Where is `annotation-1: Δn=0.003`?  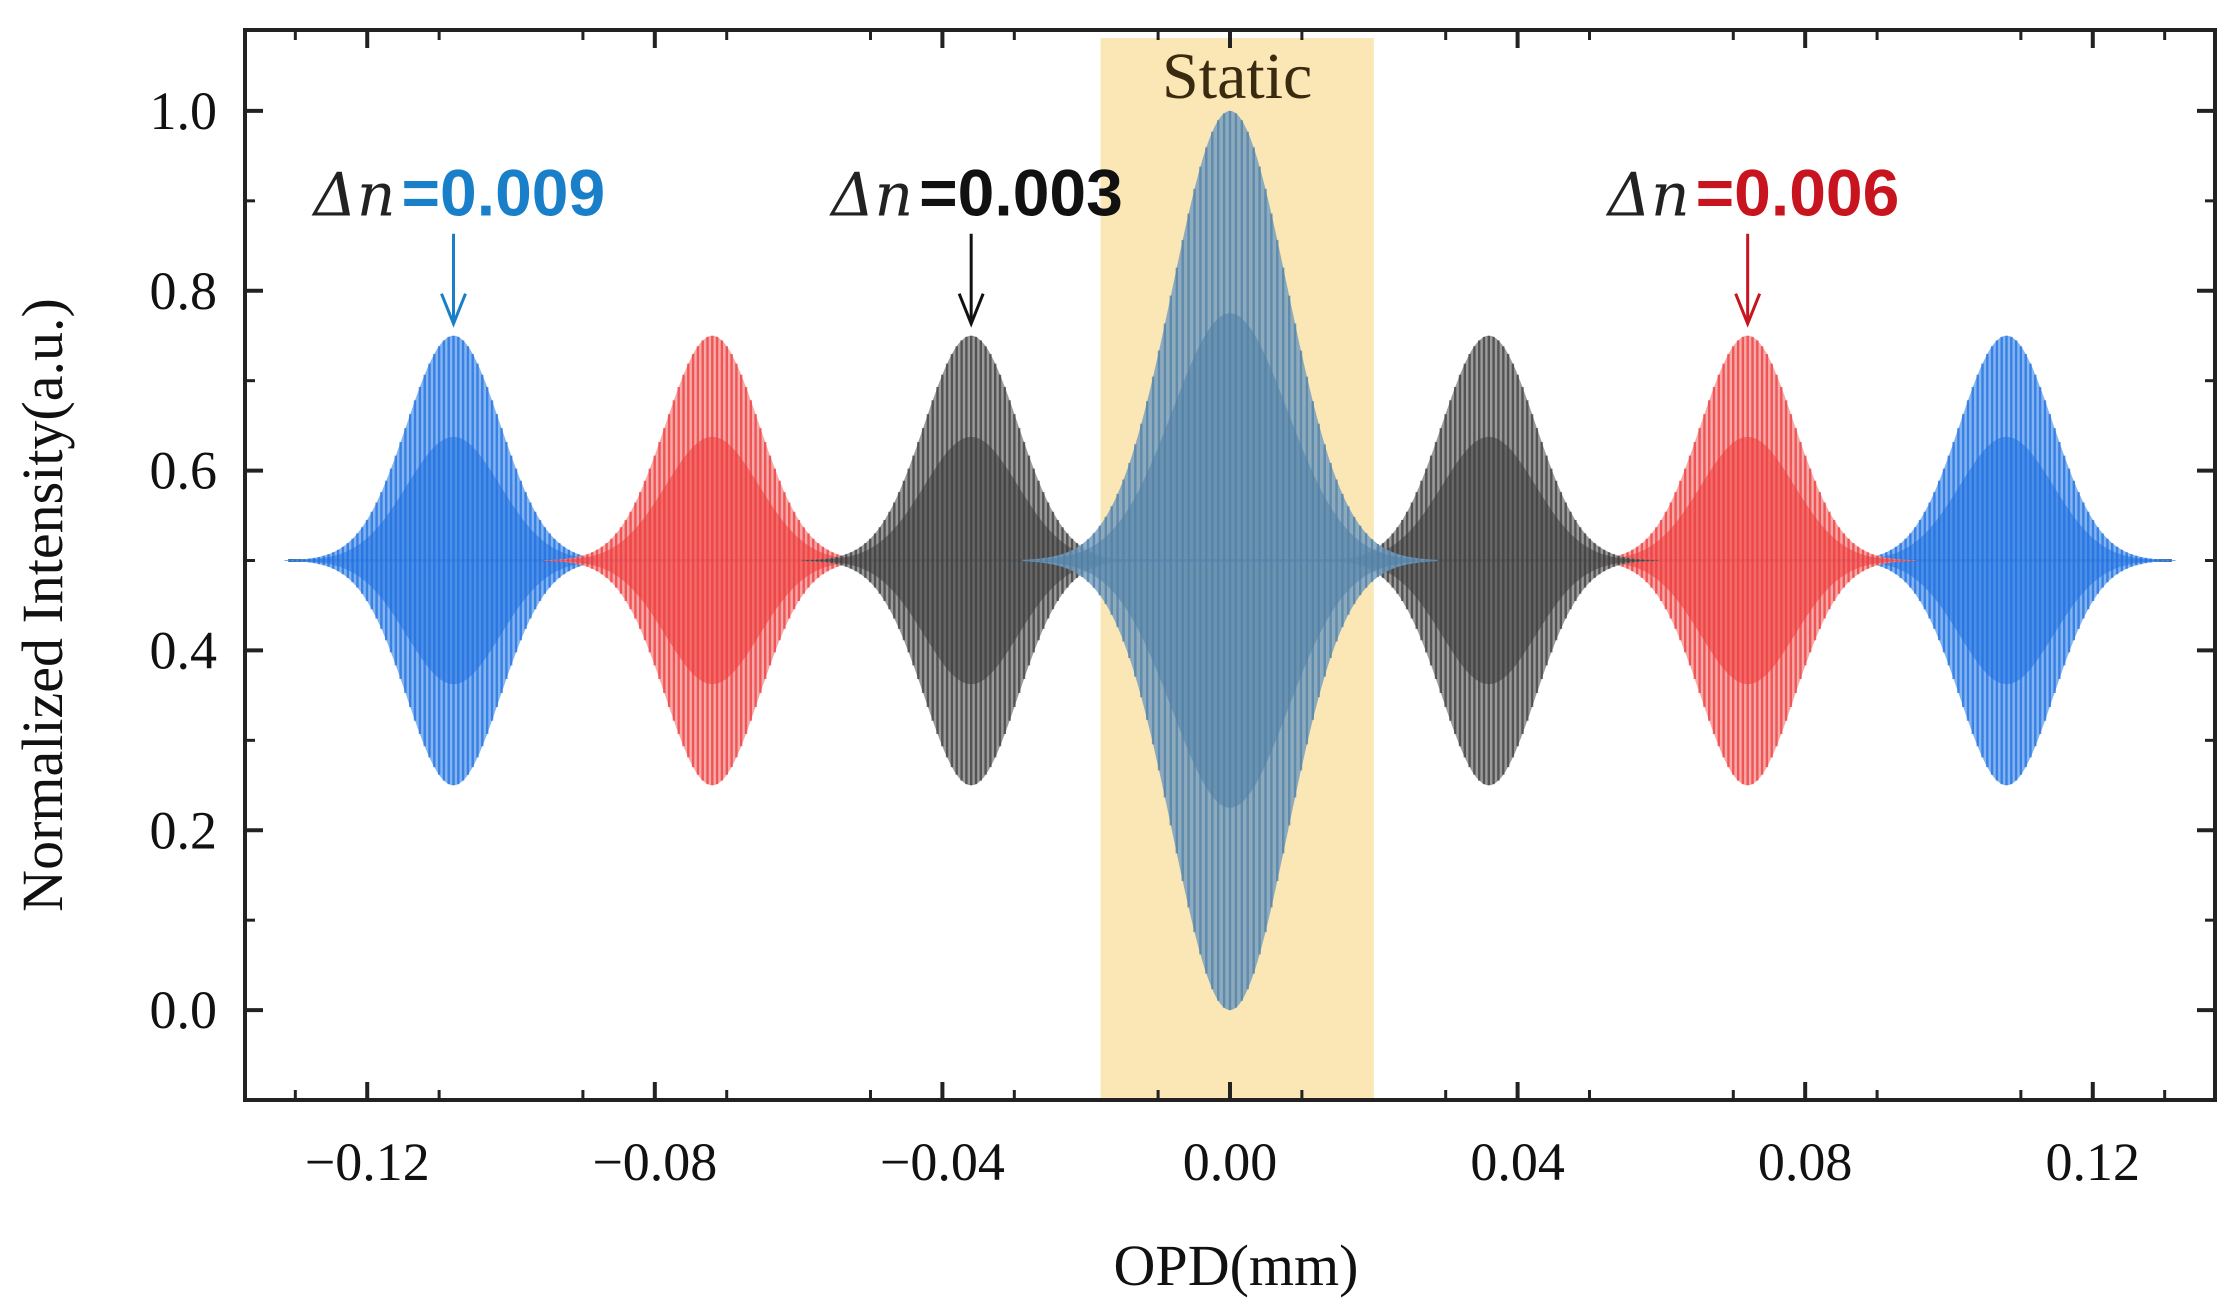
annotation-1: Δn=0.003 is located at coordinates (976, 242).